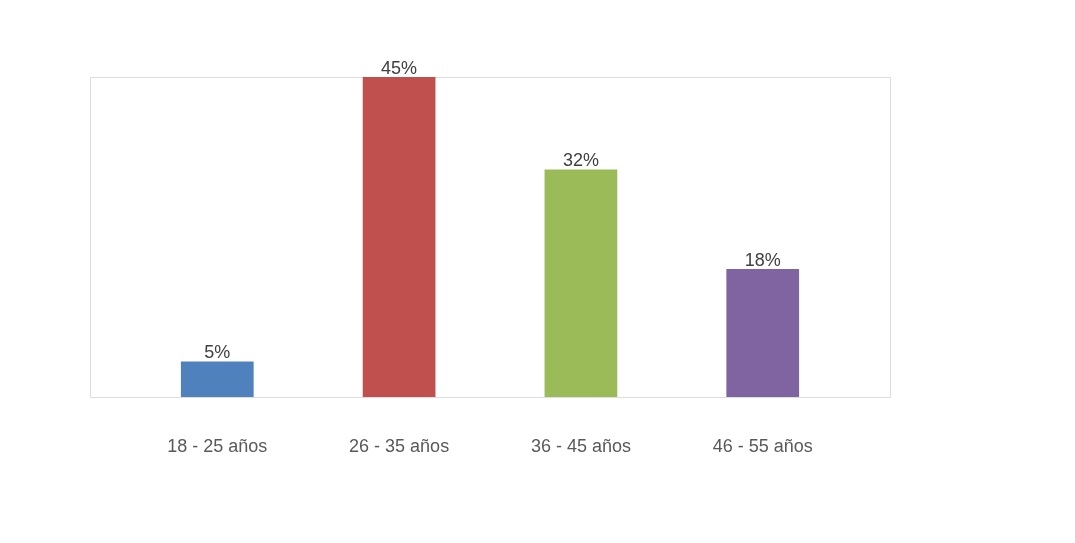 The height and width of the screenshot is (543, 1075). What do you see at coordinates (762, 260) in the screenshot?
I see `data-label: 18%` at bounding box center [762, 260].